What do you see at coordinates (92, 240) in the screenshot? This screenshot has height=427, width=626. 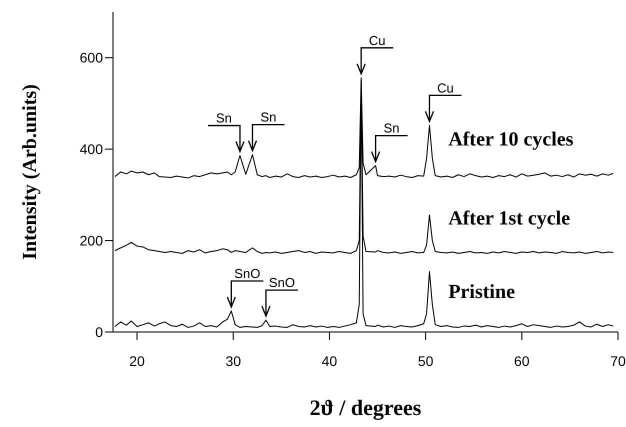 I see `y-tick-label: 200` at bounding box center [92, 240].